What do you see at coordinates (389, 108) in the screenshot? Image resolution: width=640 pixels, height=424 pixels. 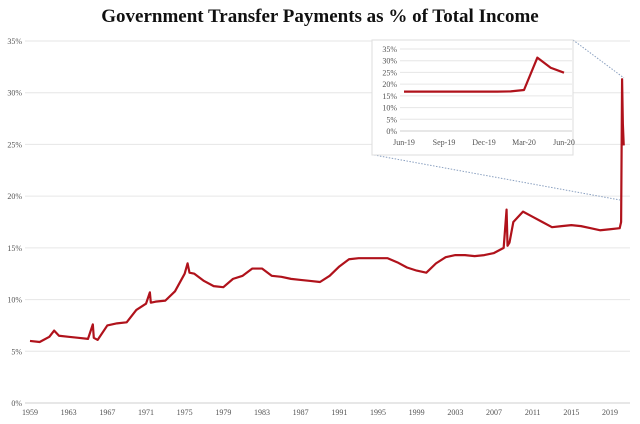 I see `inset-y-tick-label: 10%` at bounding box center [389, 108].